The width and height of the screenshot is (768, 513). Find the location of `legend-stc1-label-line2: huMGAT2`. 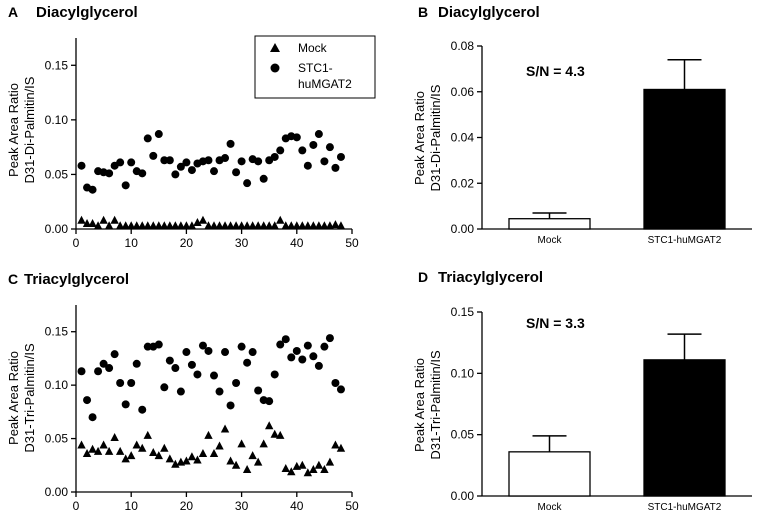

legend-stc1-label-line2: huMGAT2 is located at coordinates (325, 84).